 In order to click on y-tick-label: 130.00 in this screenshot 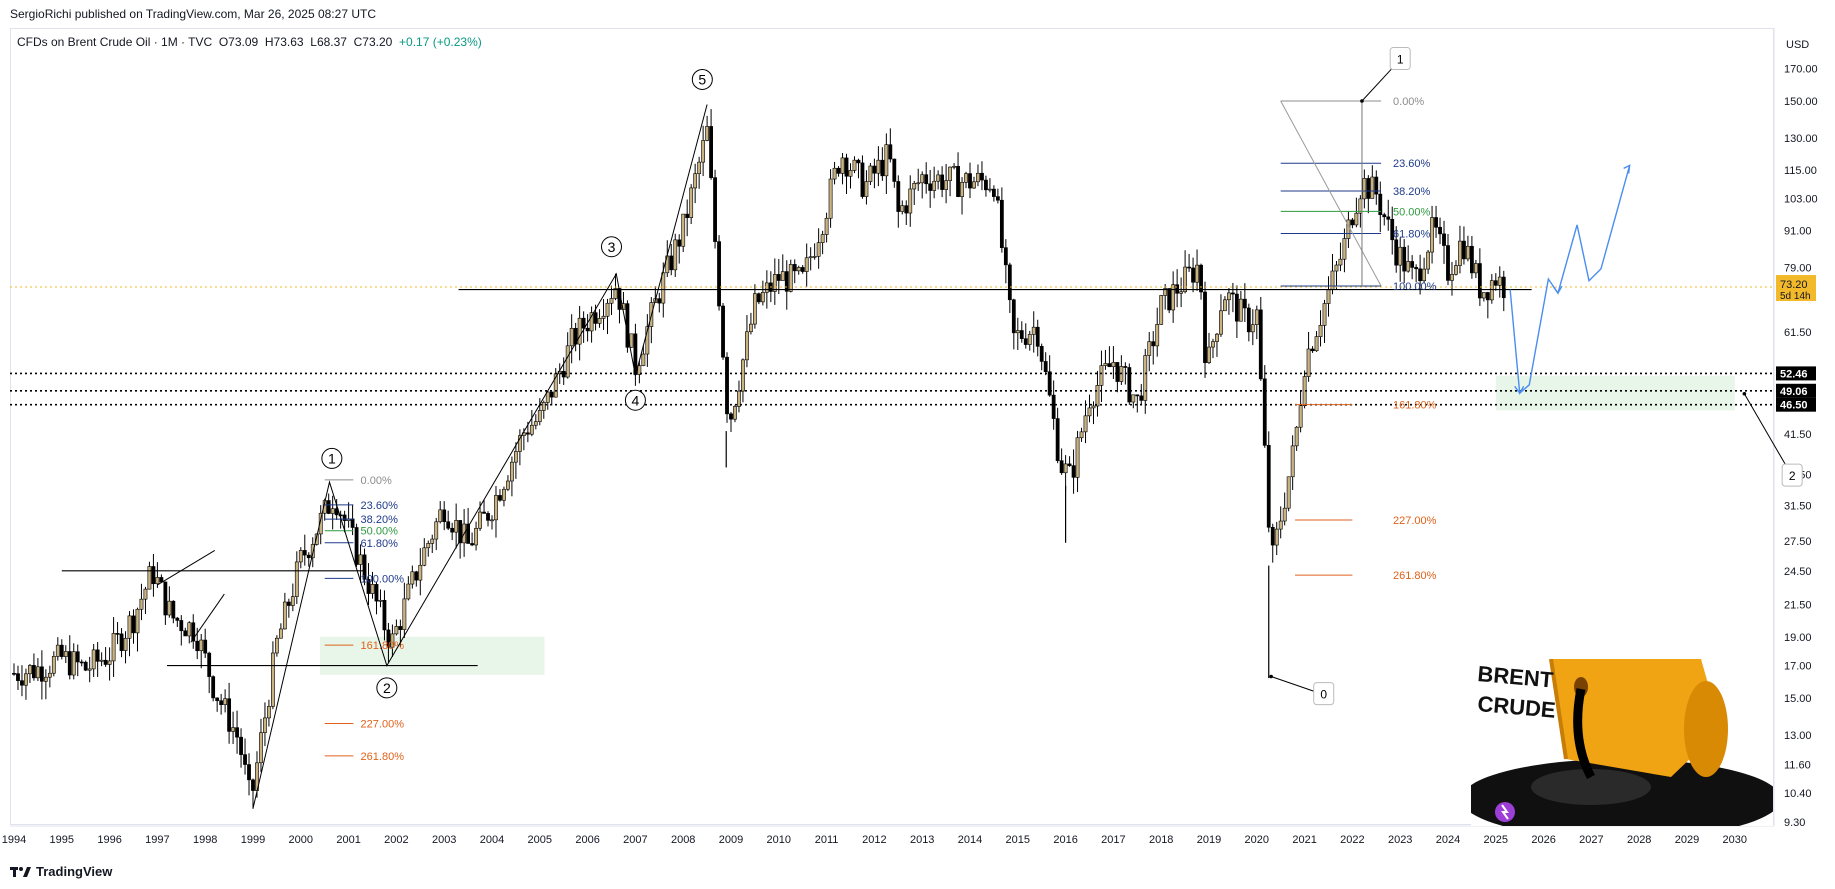, I will do `click(1801, 139)`.